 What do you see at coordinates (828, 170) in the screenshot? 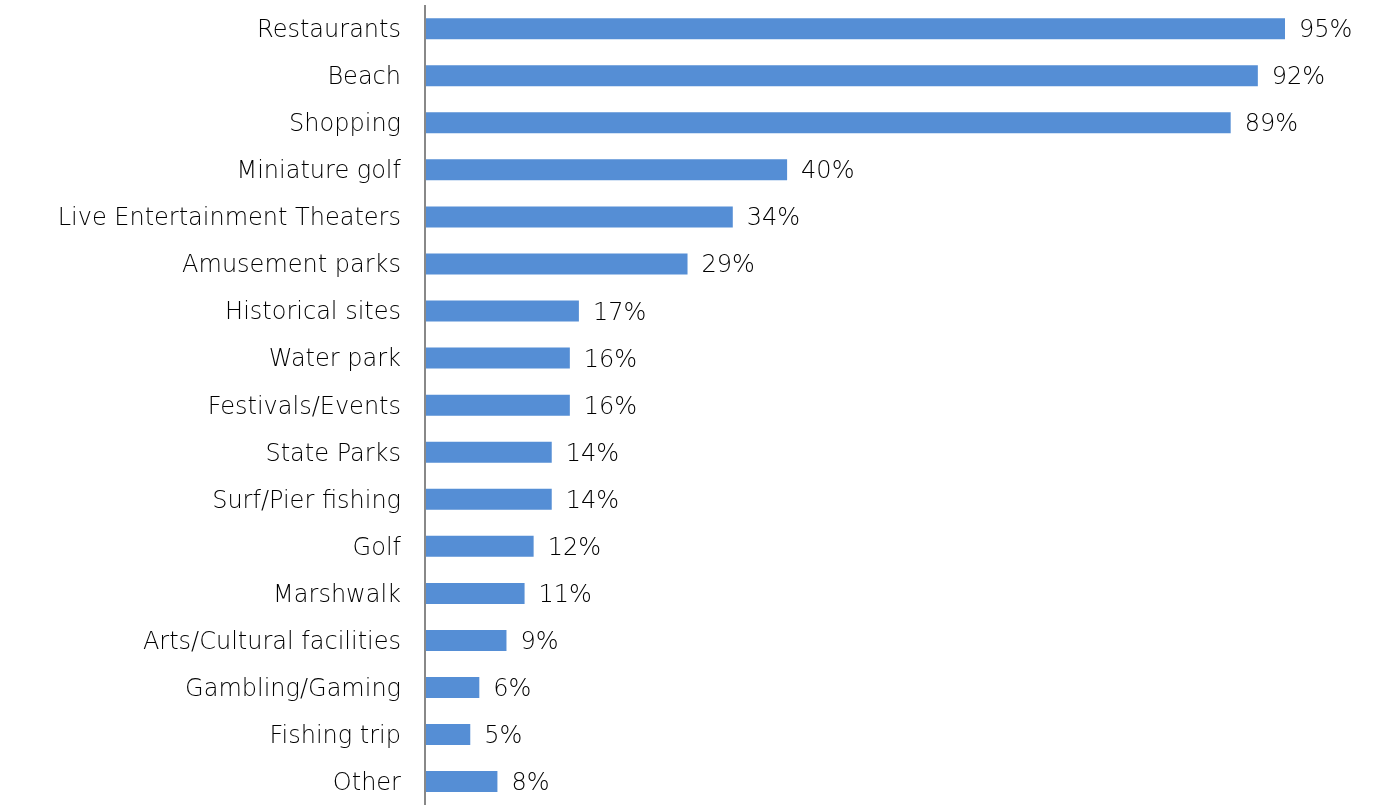
I see `data-label: 40%` at bounding box center [828, 170].